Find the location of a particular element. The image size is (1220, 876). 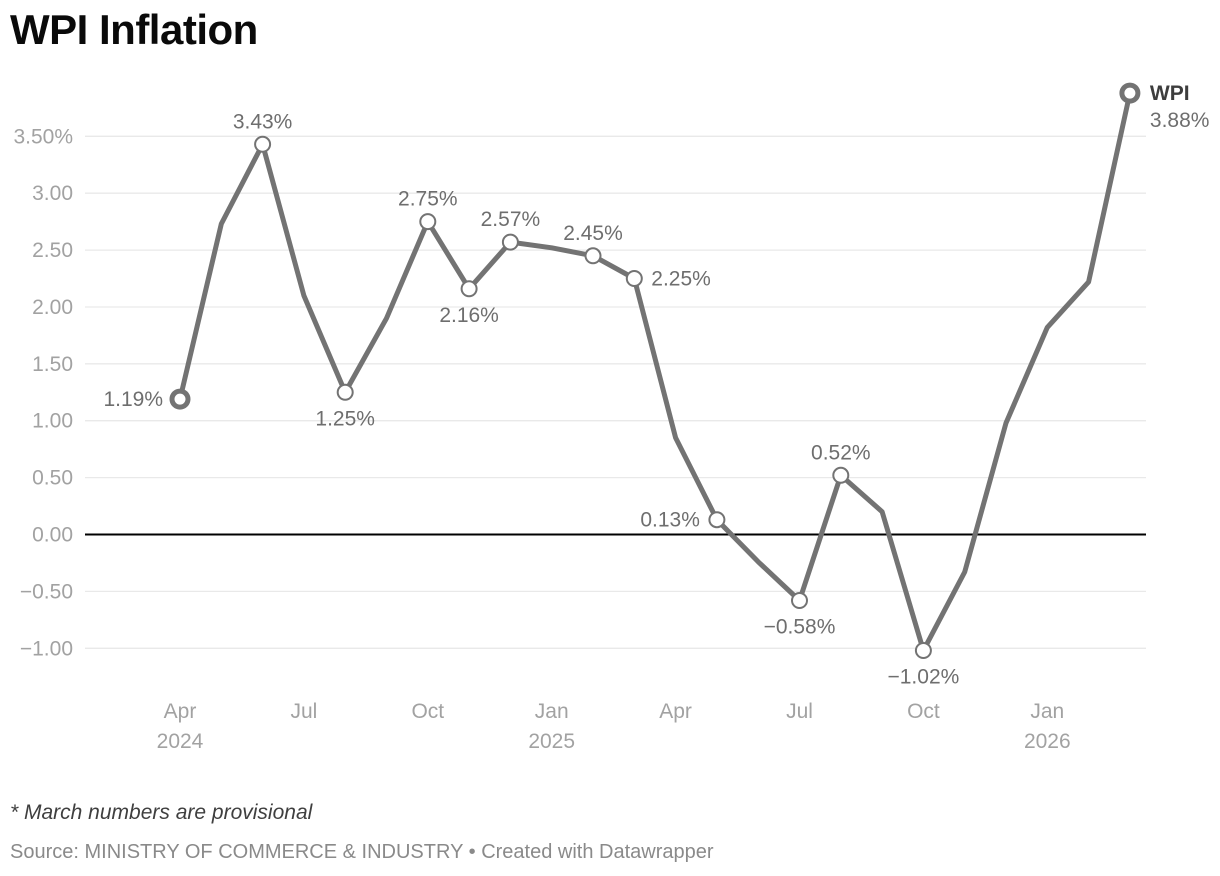

y-axis-tick-label: 0.50 is located at coordinates (52, 478).